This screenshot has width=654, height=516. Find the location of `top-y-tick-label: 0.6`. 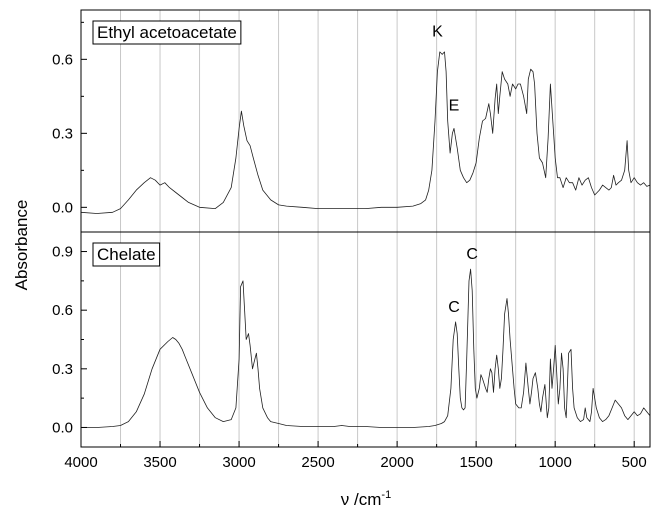

top-y-tick-label: 0.6 is located at coordinates (62, 59).